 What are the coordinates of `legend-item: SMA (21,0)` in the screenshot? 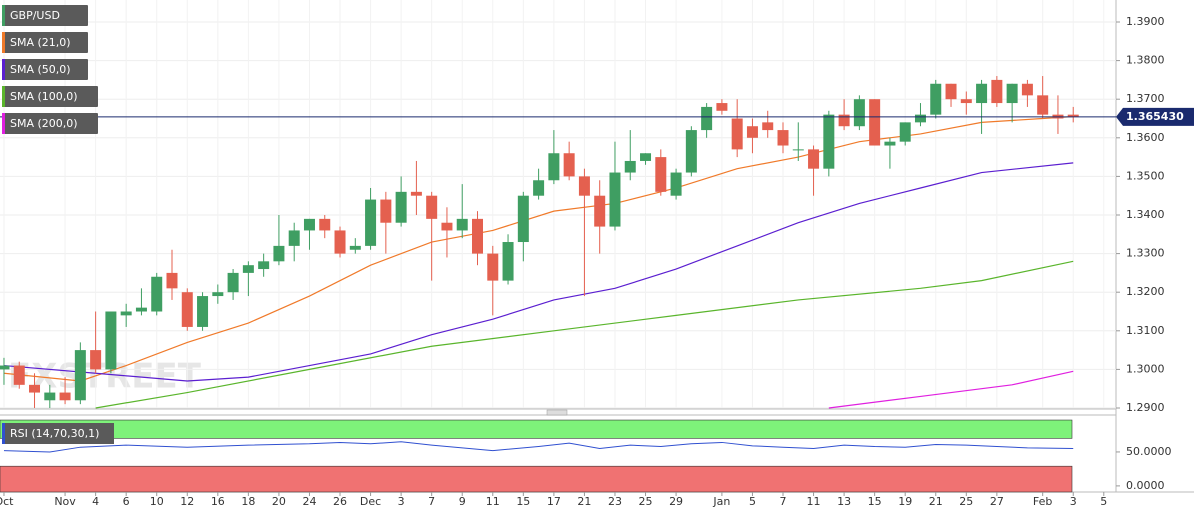 It's located at (45, 42).